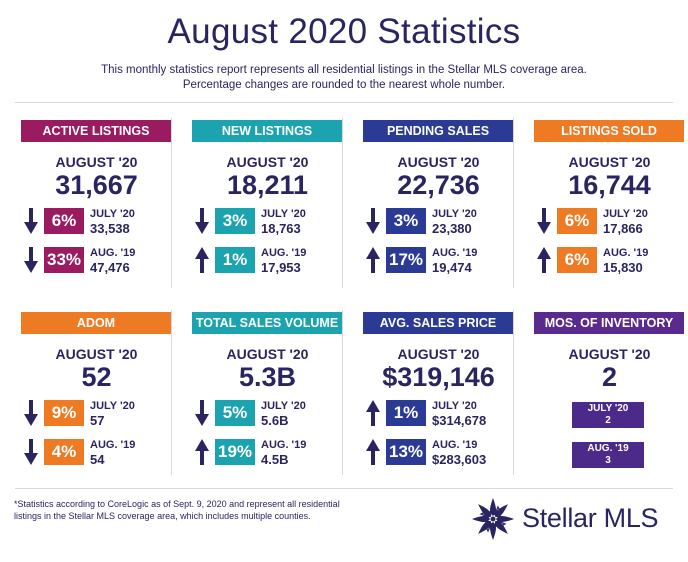  Describe the element at coordinates (609, 185) in the screenshot. I see `card-value: 16,744` at that location.